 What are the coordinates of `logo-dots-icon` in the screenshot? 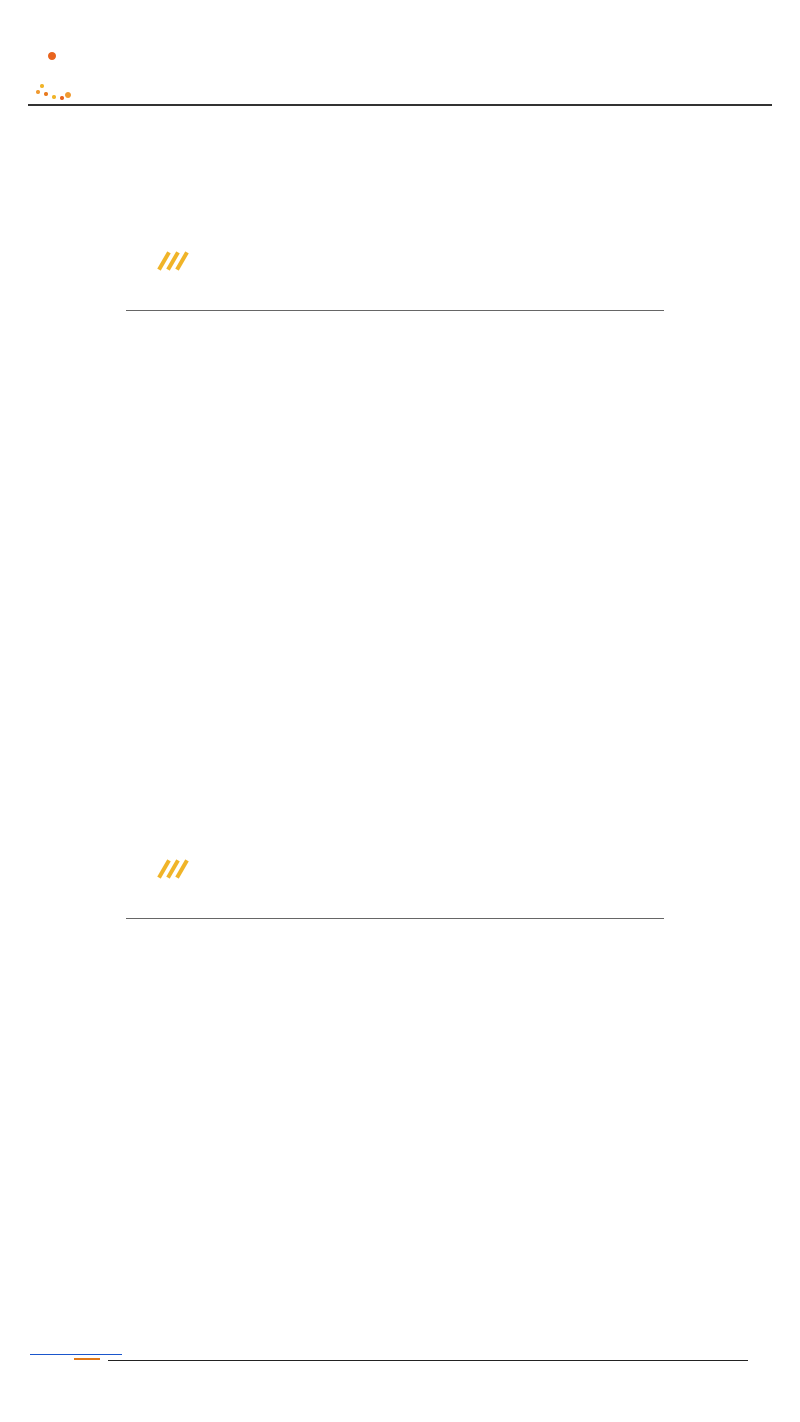 It's located at (38, 92).